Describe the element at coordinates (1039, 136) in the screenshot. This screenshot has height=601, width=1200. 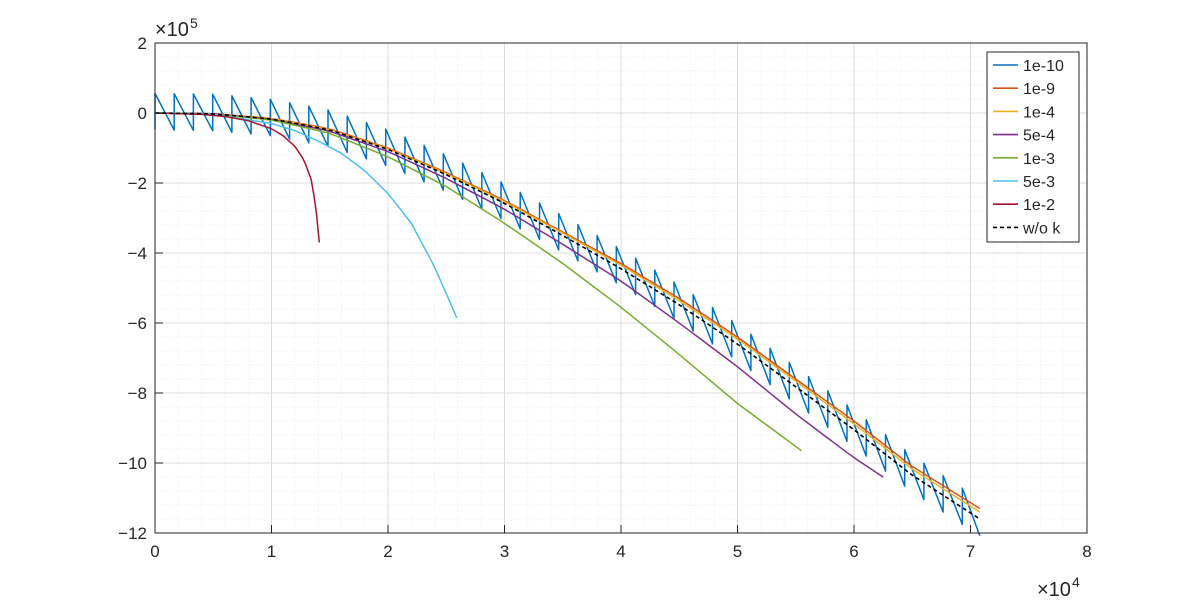
I see `legend-label: 5e-4` at that location.